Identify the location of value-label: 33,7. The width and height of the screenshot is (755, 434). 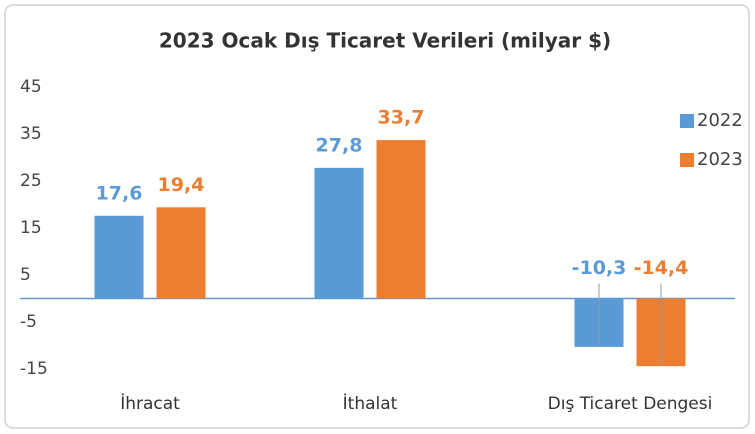
(401, 118).